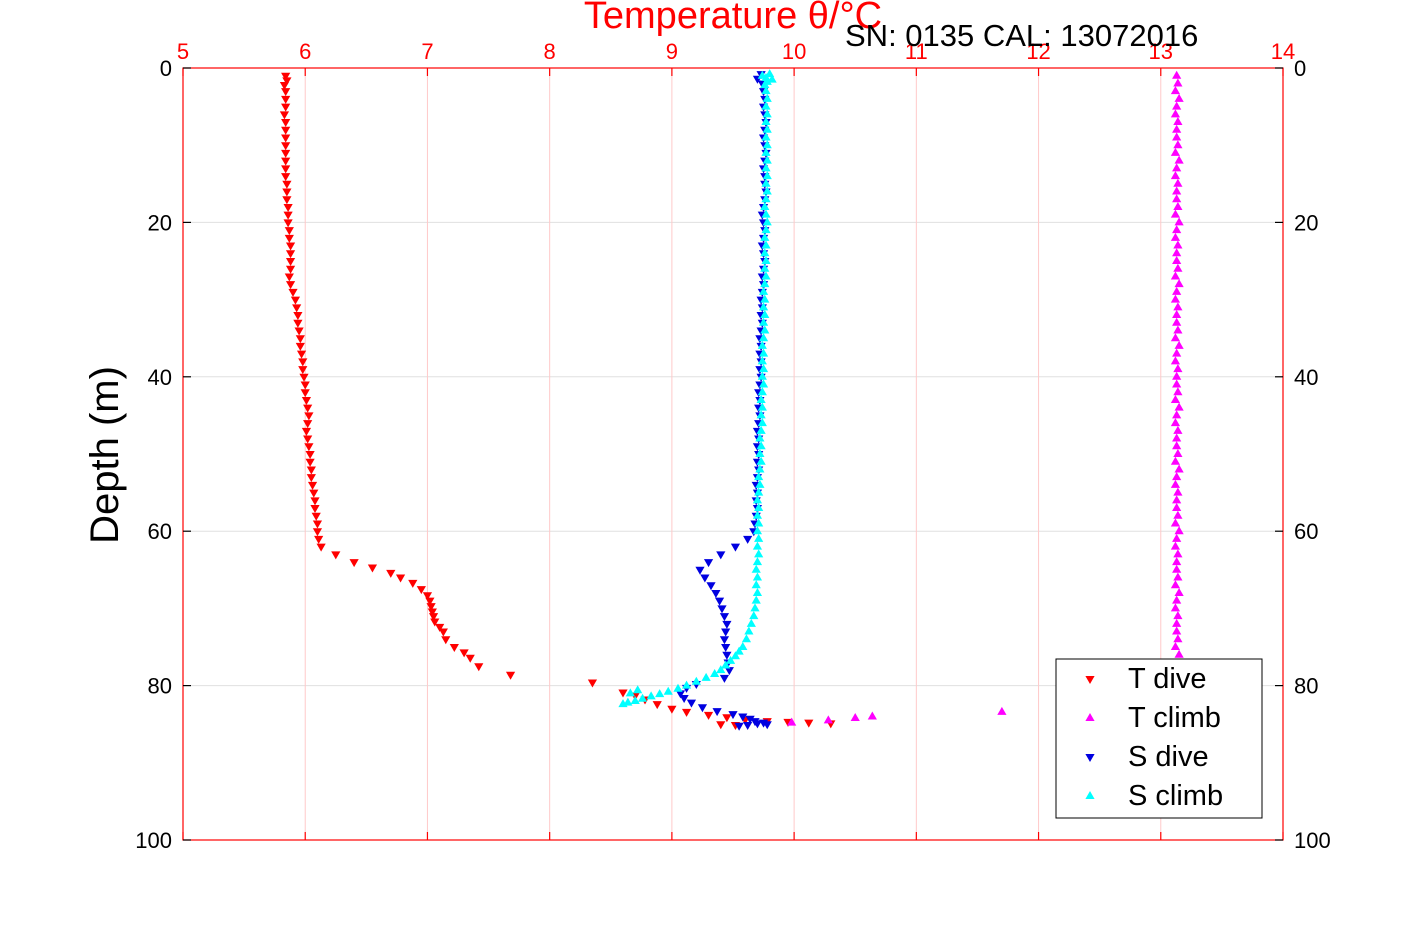 The width and height of the screenshot is (1417, 945). Describe the element at coordinates (1159, 738) in the screenshot. I see `legend-box` at that location.